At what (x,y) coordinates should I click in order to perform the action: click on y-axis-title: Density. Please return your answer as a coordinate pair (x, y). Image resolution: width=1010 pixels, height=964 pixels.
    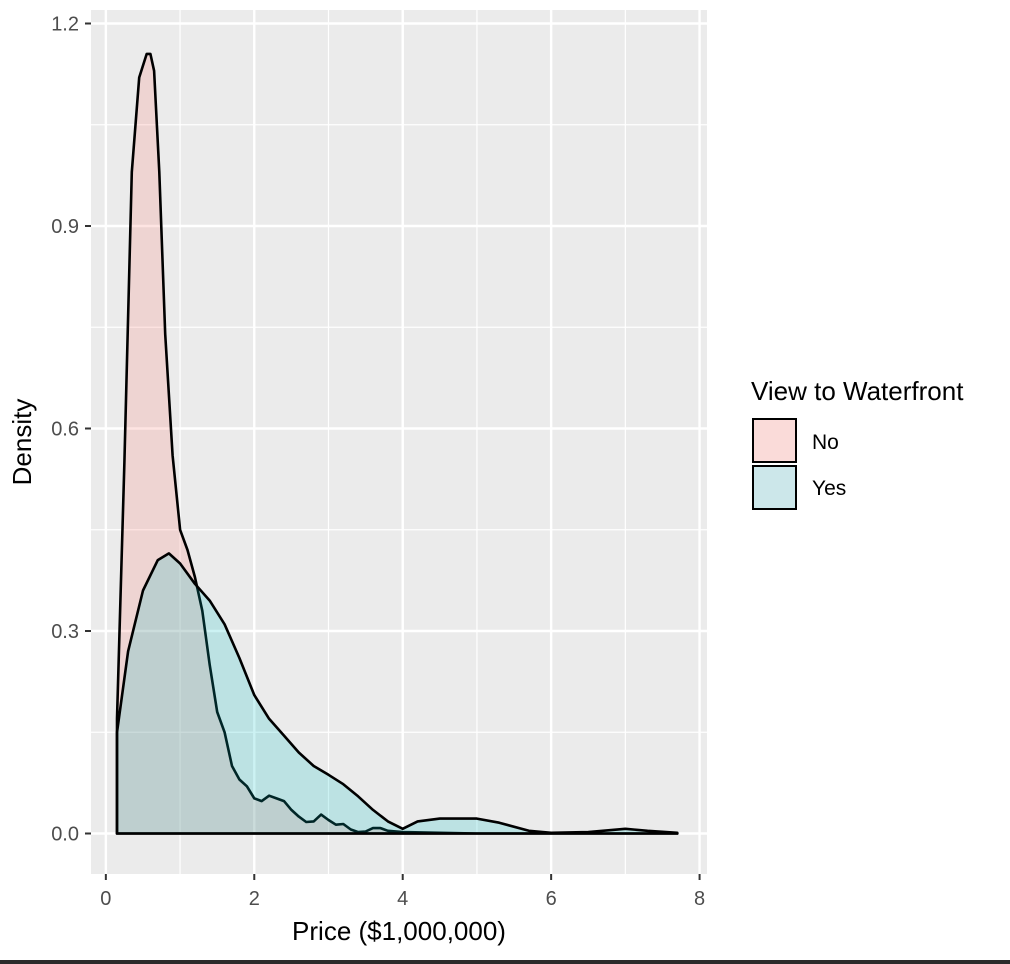
    Looking at the image, I should click on (22, 442).